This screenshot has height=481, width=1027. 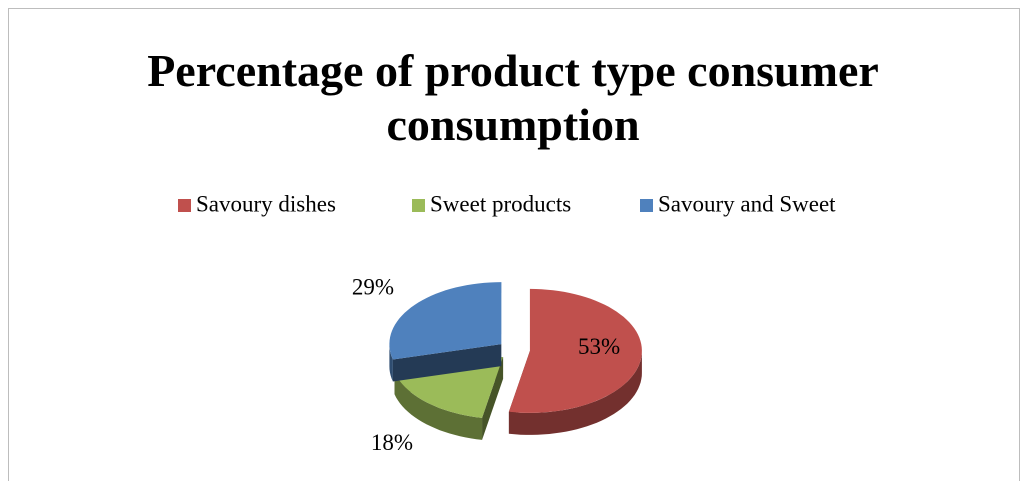 I want to click on legend-label: Savoury and Sweet, so click(x=747, y=203).